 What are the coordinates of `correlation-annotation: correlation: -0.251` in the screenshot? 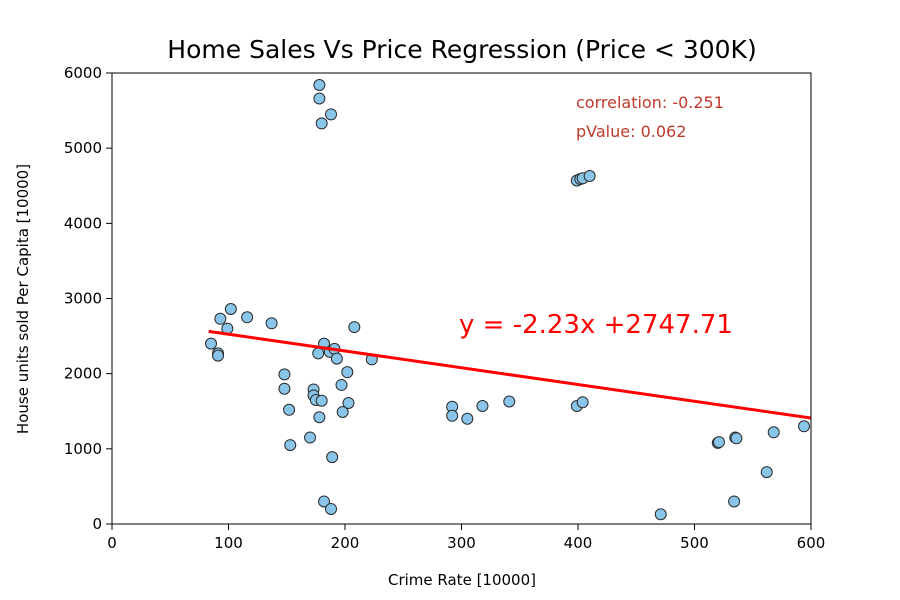 It's located at (650, 102).